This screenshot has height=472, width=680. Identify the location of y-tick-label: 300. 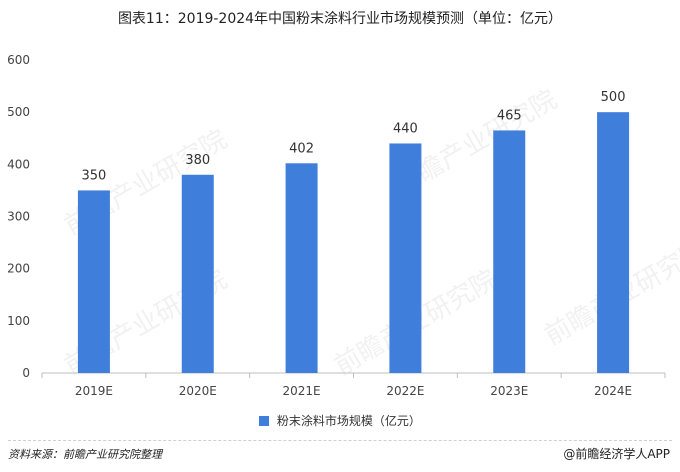
(18, 217).